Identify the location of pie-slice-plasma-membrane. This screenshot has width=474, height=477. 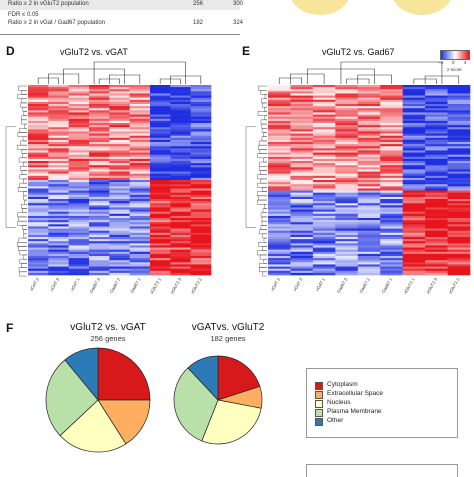
(72, 398).